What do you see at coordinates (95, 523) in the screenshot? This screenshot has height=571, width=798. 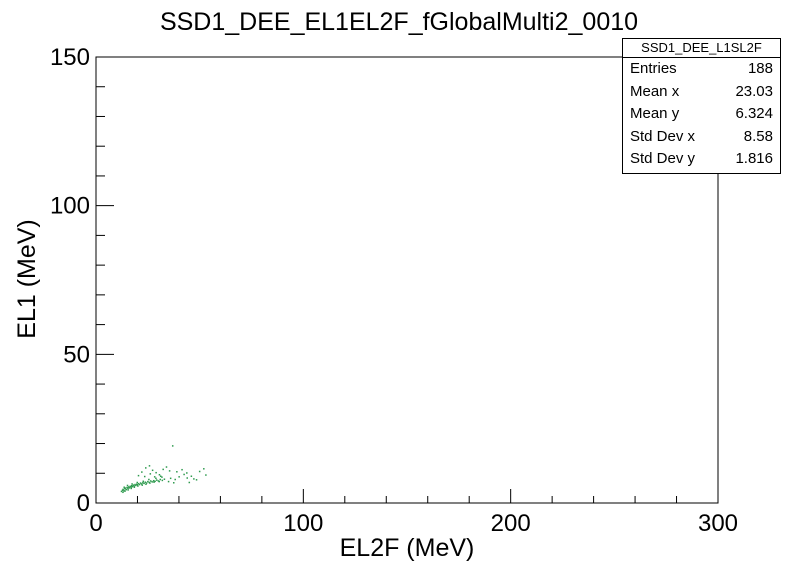 I see `x-tick-label: 0` at bounding box center [95, 523].